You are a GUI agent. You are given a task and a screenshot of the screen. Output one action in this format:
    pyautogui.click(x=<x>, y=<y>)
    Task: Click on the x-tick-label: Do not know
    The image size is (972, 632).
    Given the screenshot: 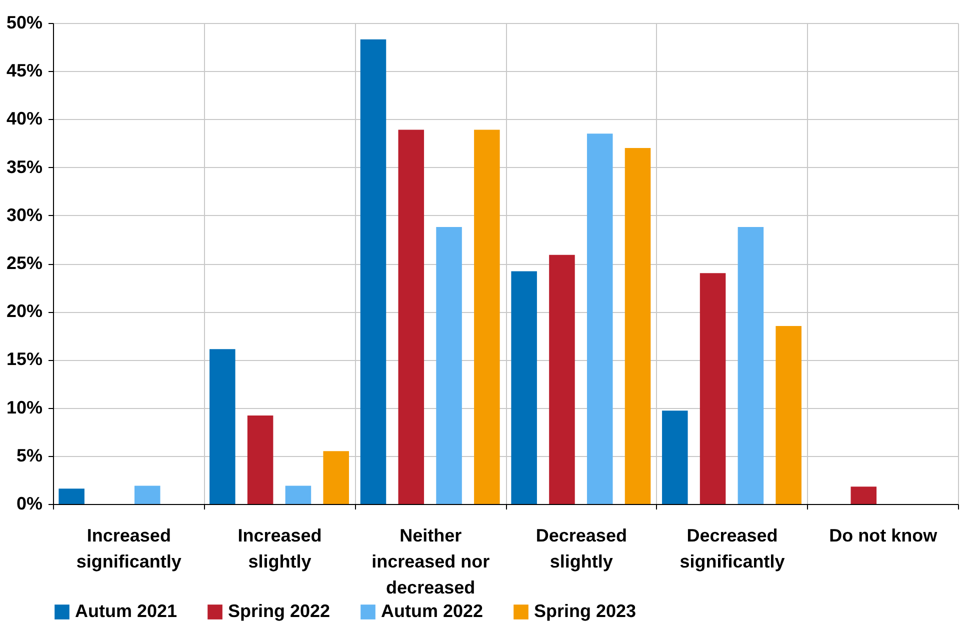 What is the action you would take?
    pyautogui.click(x=883, y=536)
    